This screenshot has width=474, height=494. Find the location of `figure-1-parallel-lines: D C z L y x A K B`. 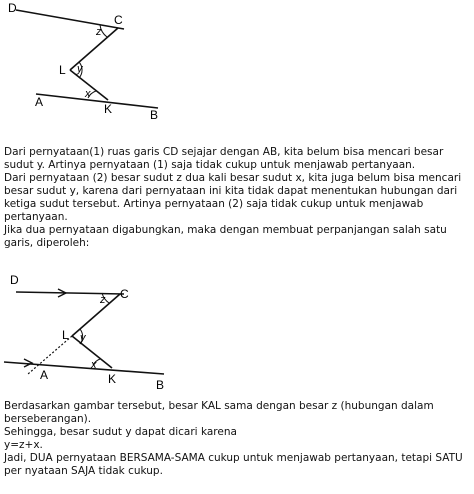

figure-1-parallel-lines: D C z L y x A K B is located at coordinates (83, 61).